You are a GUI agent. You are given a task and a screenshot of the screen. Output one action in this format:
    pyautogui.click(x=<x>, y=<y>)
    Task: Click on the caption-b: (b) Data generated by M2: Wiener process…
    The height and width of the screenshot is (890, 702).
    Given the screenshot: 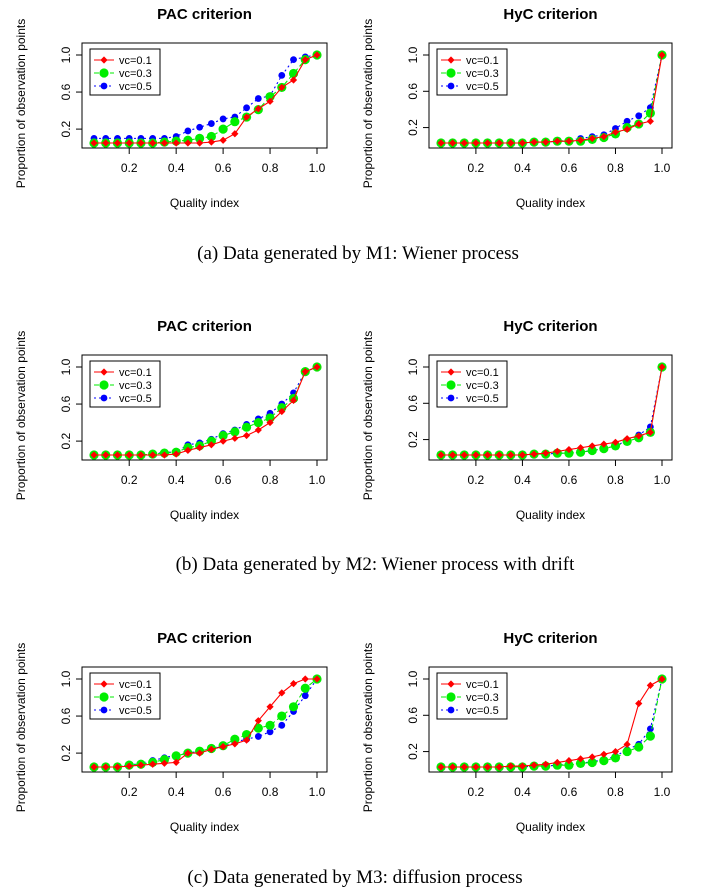 What is the action you would take?
    pyautogui.click(x=376, y=564)
    